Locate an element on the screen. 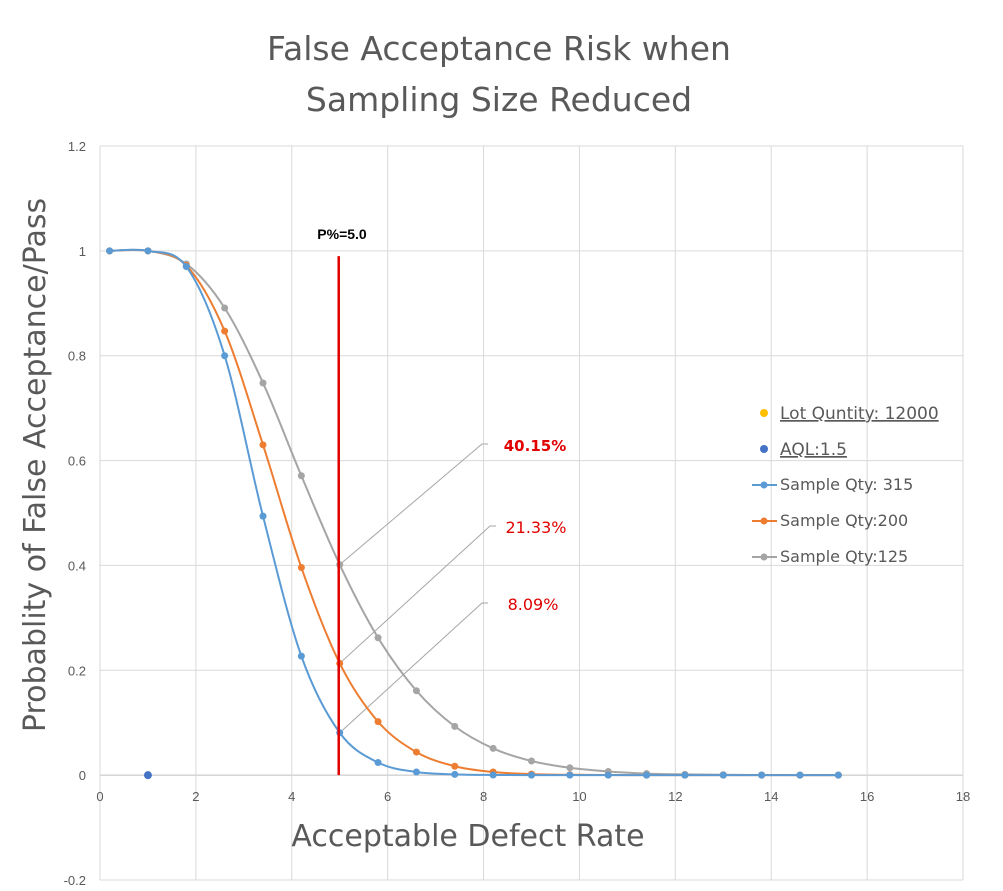 This screenshot has height=891, width=1003. y-tick-label: 0.4 is located at coordinates (77, 565).